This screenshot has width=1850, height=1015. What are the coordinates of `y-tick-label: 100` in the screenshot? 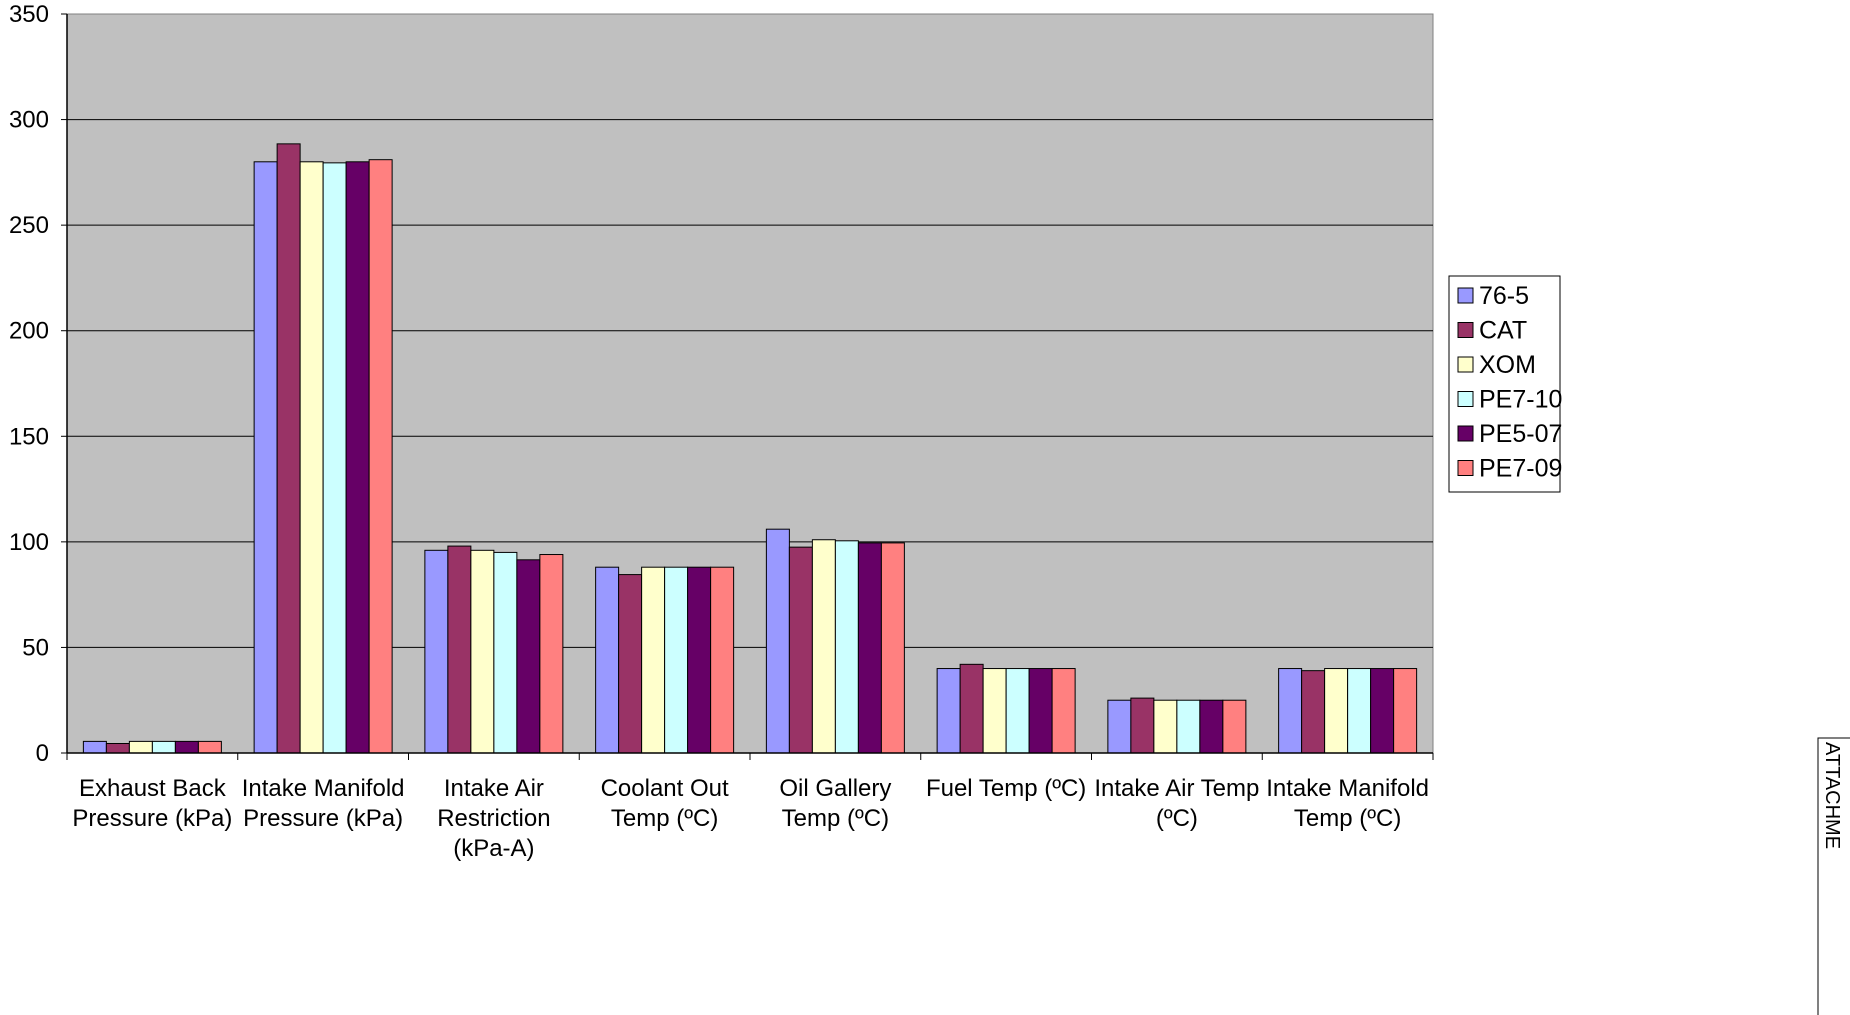 It's located at (29, 542).